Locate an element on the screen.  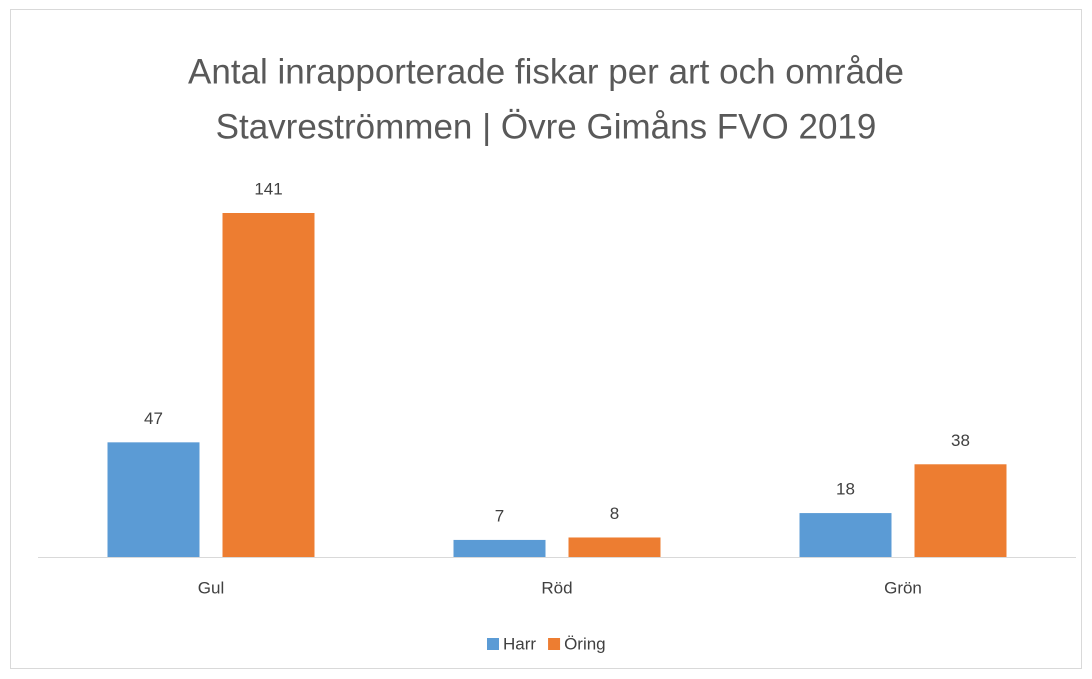
x-tick-label: Gul is located at coordinates (211, 587).